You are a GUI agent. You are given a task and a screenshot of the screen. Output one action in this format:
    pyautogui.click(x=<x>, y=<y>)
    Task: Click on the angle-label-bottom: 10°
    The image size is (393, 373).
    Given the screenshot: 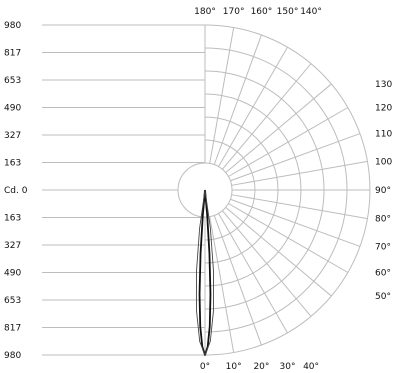 What is the action you would take?
    pyautogui.click(x=234, y=367)
    